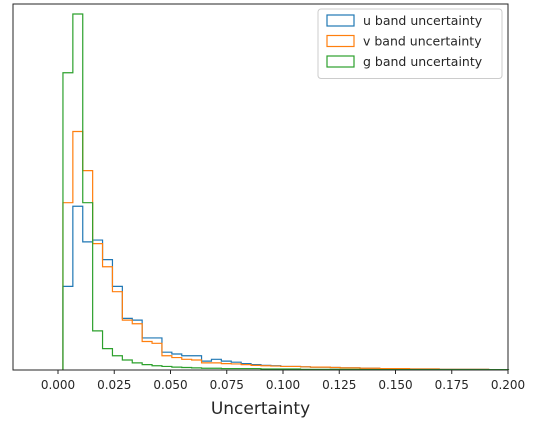  I want to click on x-tick-label: 0.100, so click(283, 385).